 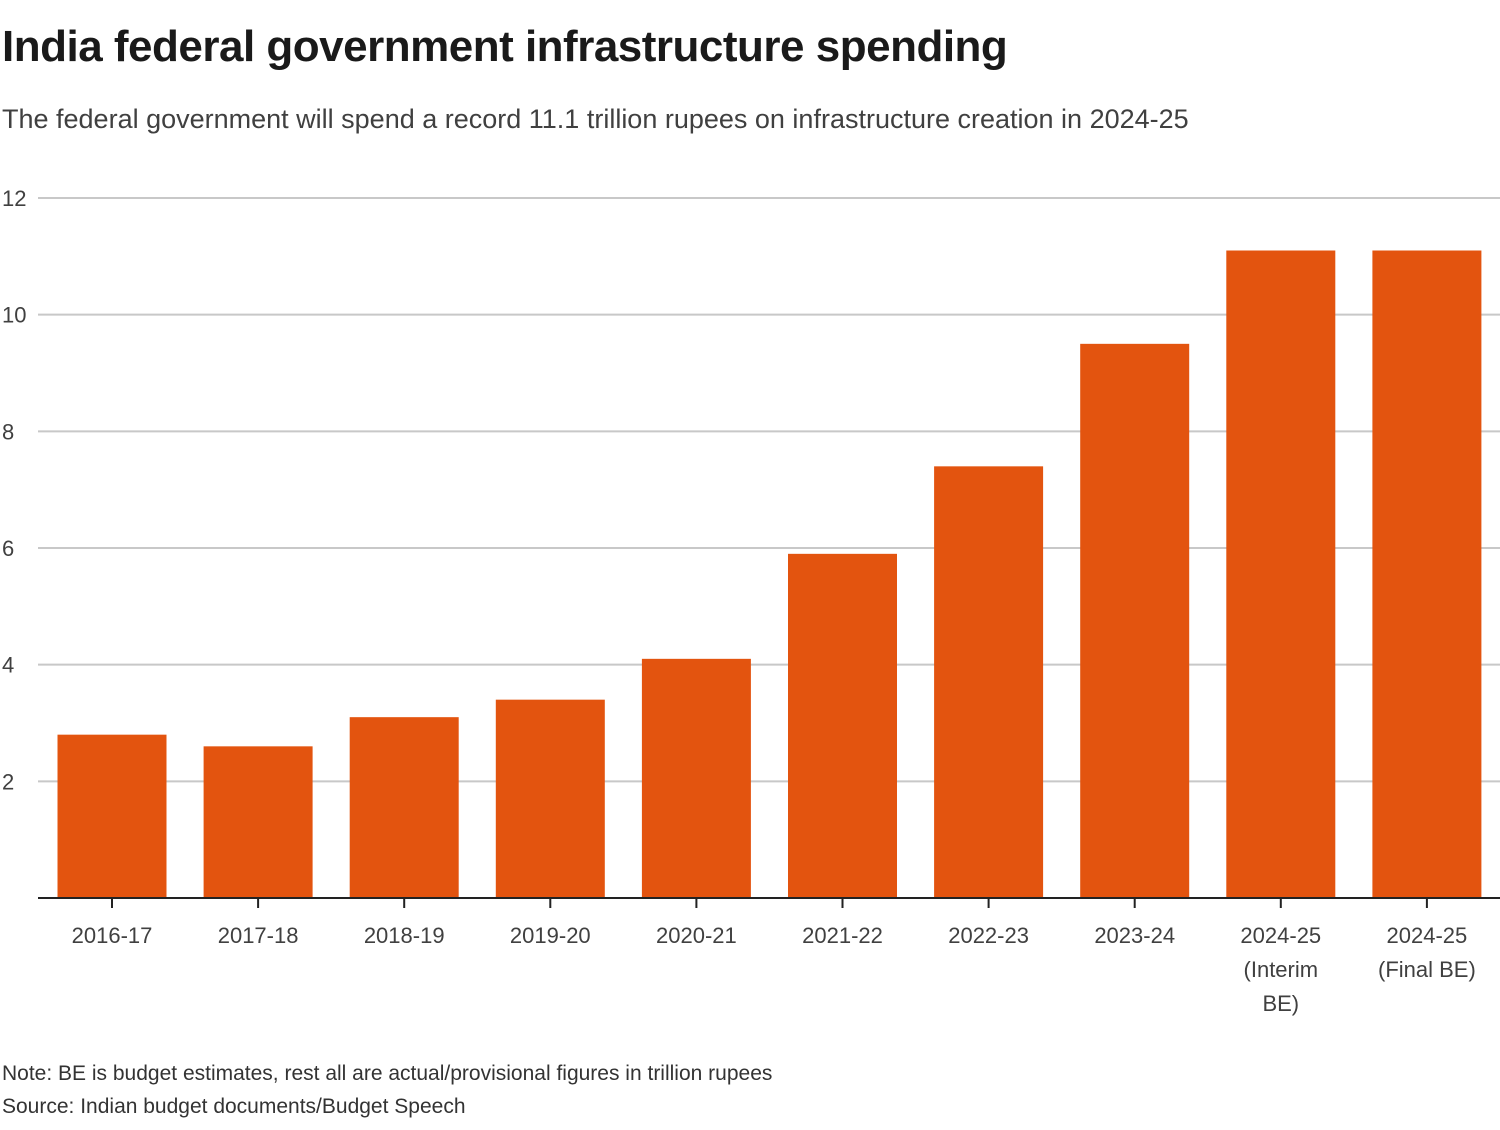 I want to click on y-tick-label: 10, so click(x=14, y=315).